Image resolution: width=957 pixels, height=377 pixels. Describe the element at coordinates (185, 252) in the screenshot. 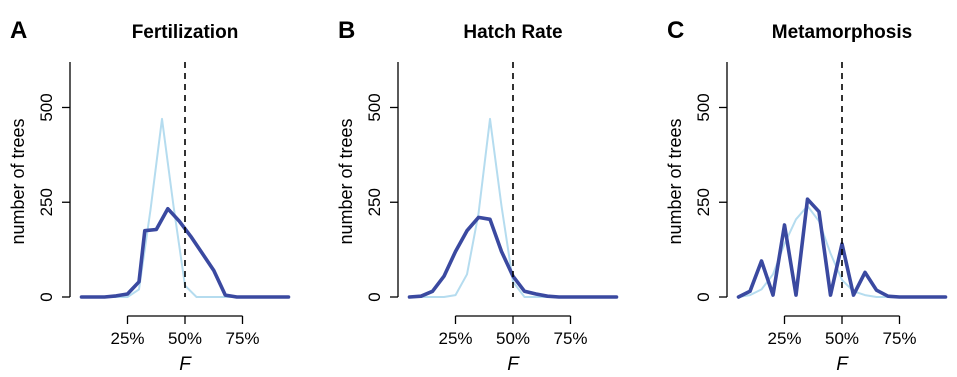

I see `series-line-dark` at that location.